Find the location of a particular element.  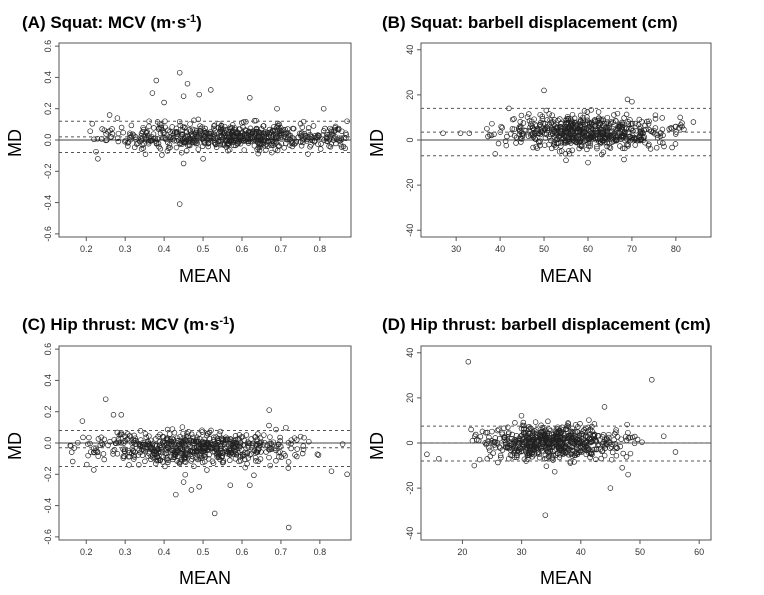

y-tick-label: 0.2 is located at coordinates (48, 411).